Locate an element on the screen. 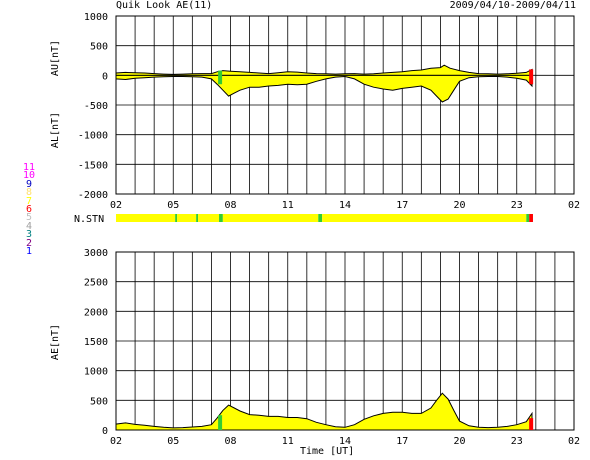 Image resolution: width=590 pixels, height=460 pixels. legend-item: 9 is located at coordinates (29, 184).